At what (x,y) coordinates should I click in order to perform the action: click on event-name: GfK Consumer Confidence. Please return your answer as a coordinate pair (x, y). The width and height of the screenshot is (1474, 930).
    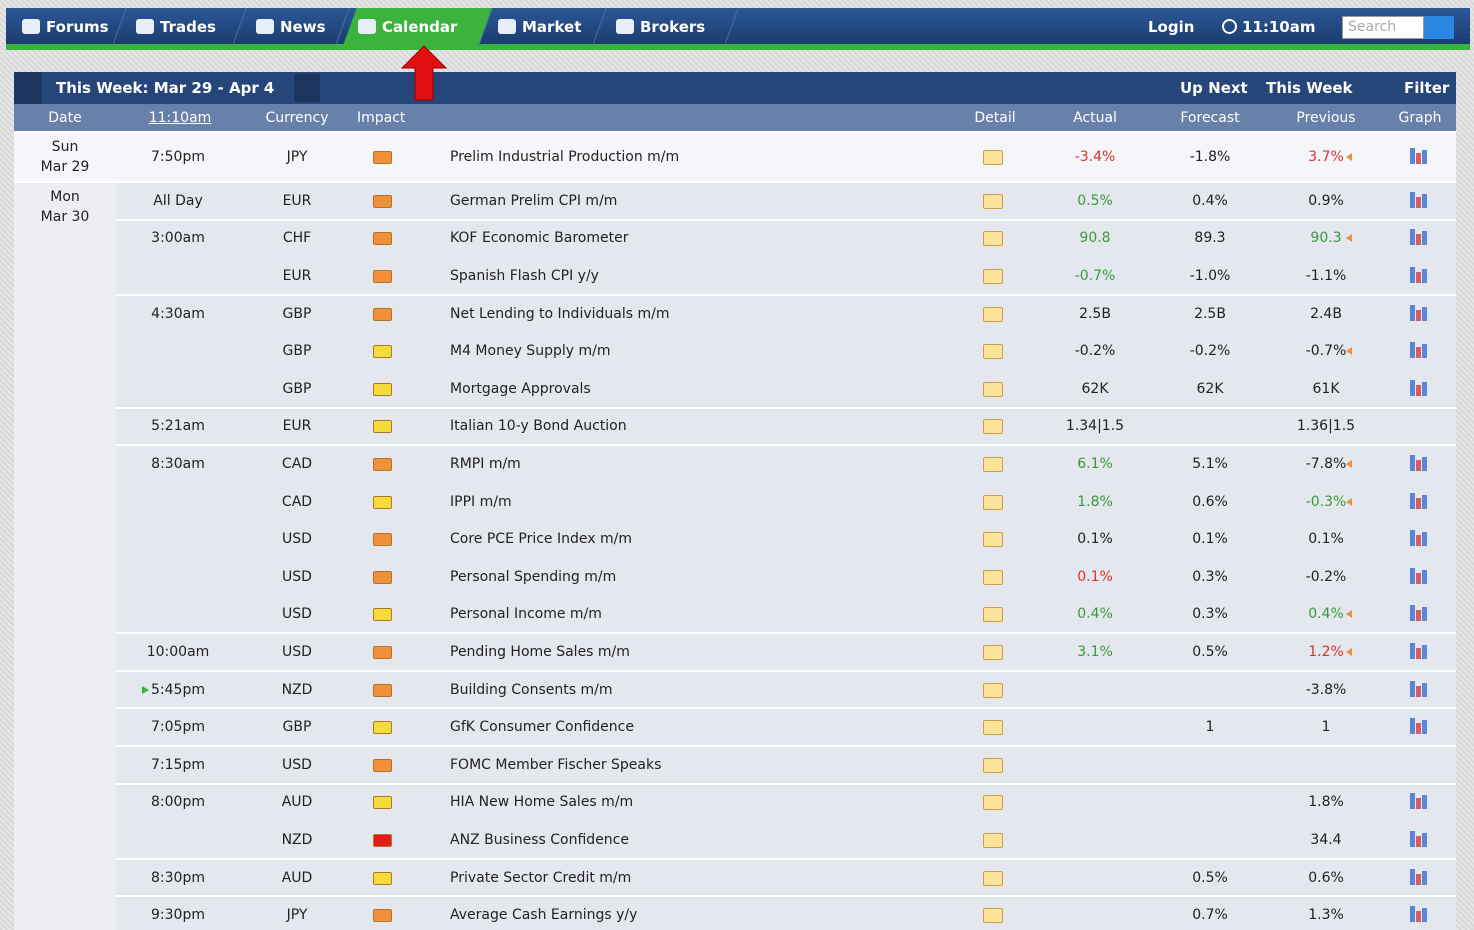
    Looking at the image, I should click on (542, 727).